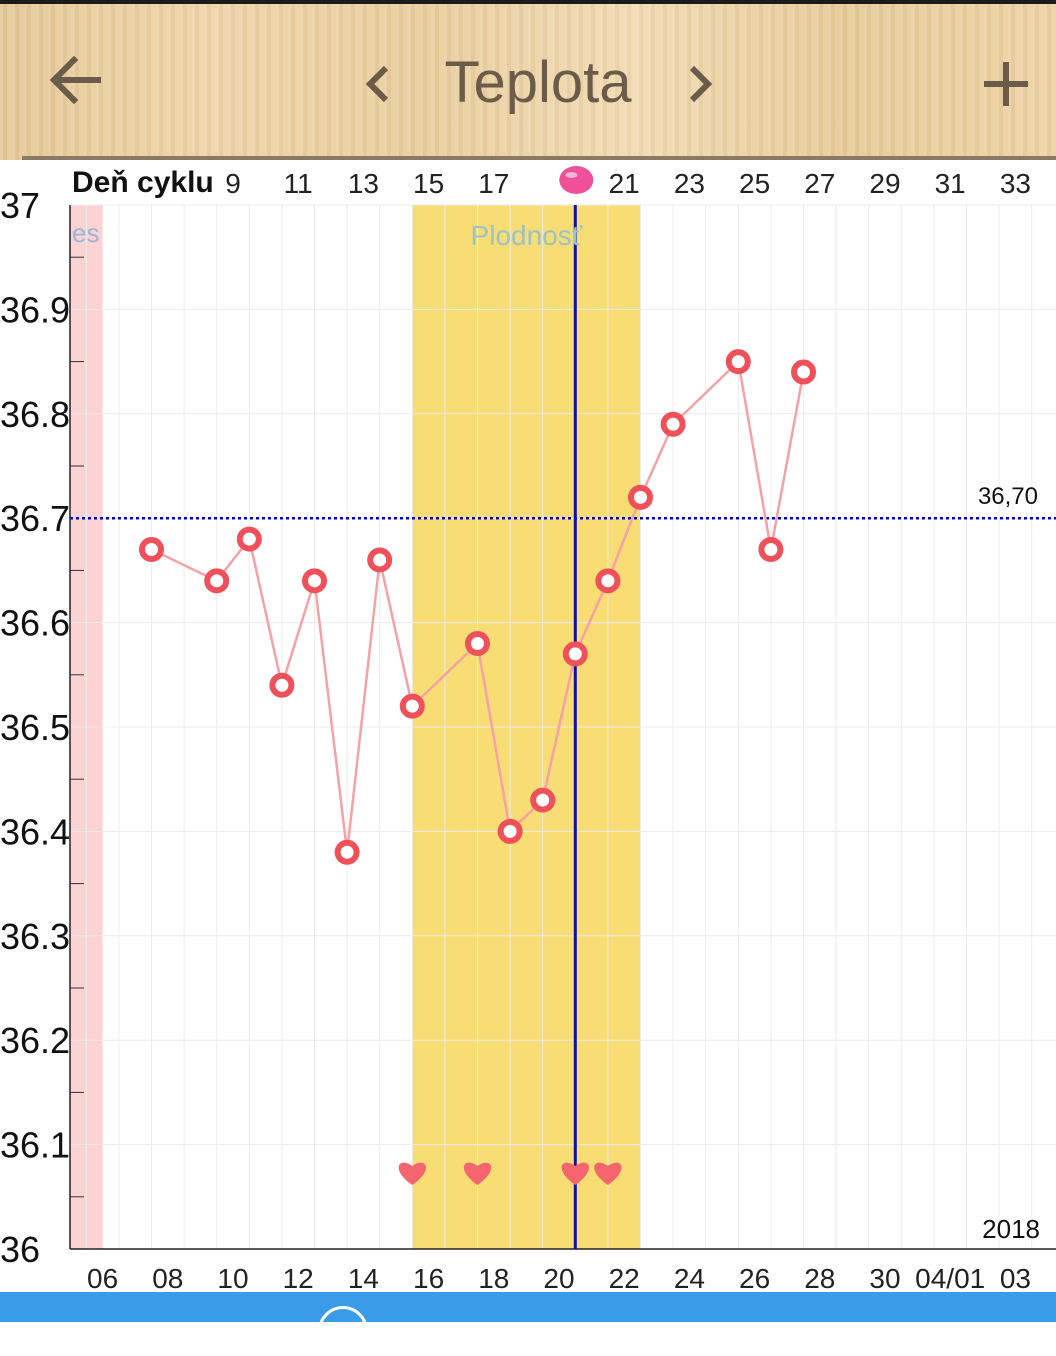  What do you see at coordinates (1015, 1277) in the screenshot?
I see `x-tick-label: 03` at bounding box center [1015, 1277].